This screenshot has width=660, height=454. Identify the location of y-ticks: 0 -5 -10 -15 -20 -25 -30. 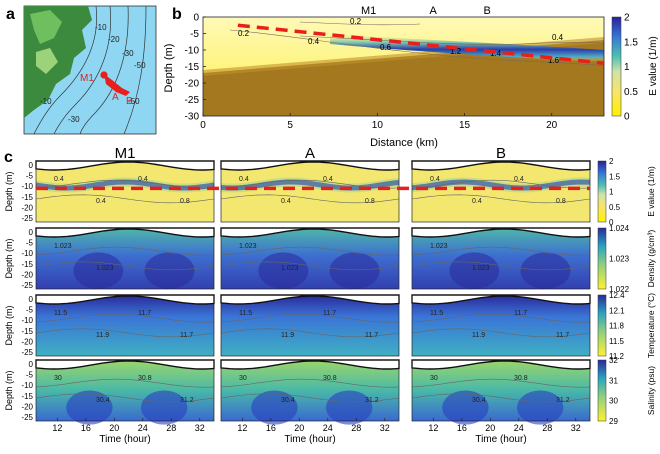
(195, 68).